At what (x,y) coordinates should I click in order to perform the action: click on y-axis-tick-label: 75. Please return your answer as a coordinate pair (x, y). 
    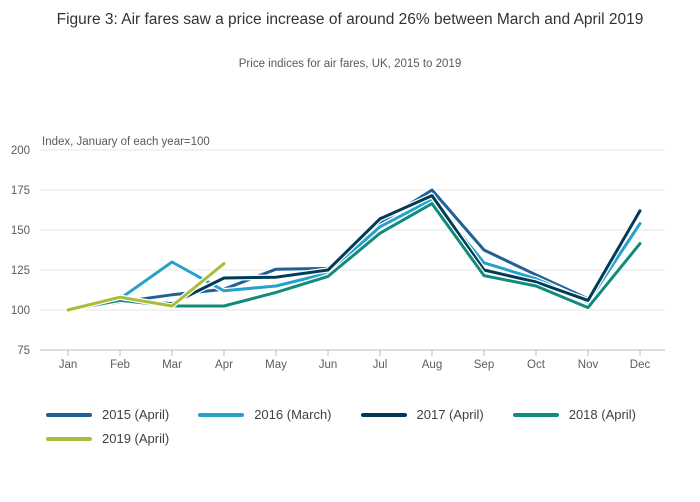
    Looking at the image, I should click on (23, 351).